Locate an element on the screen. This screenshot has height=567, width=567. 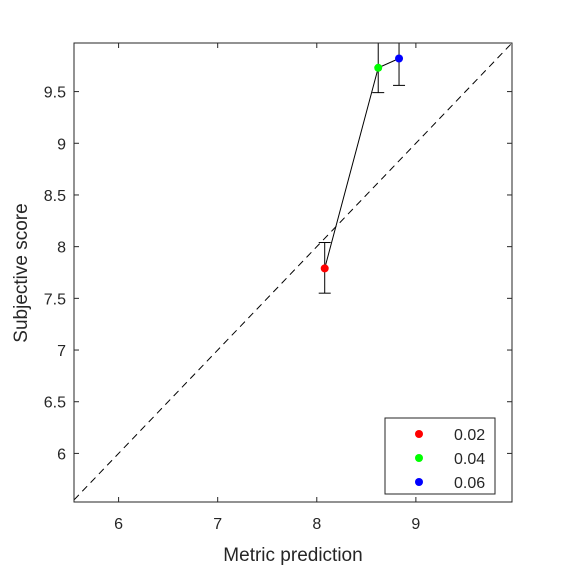
y-tick-label: 6 is located at coordinates (61, 454).